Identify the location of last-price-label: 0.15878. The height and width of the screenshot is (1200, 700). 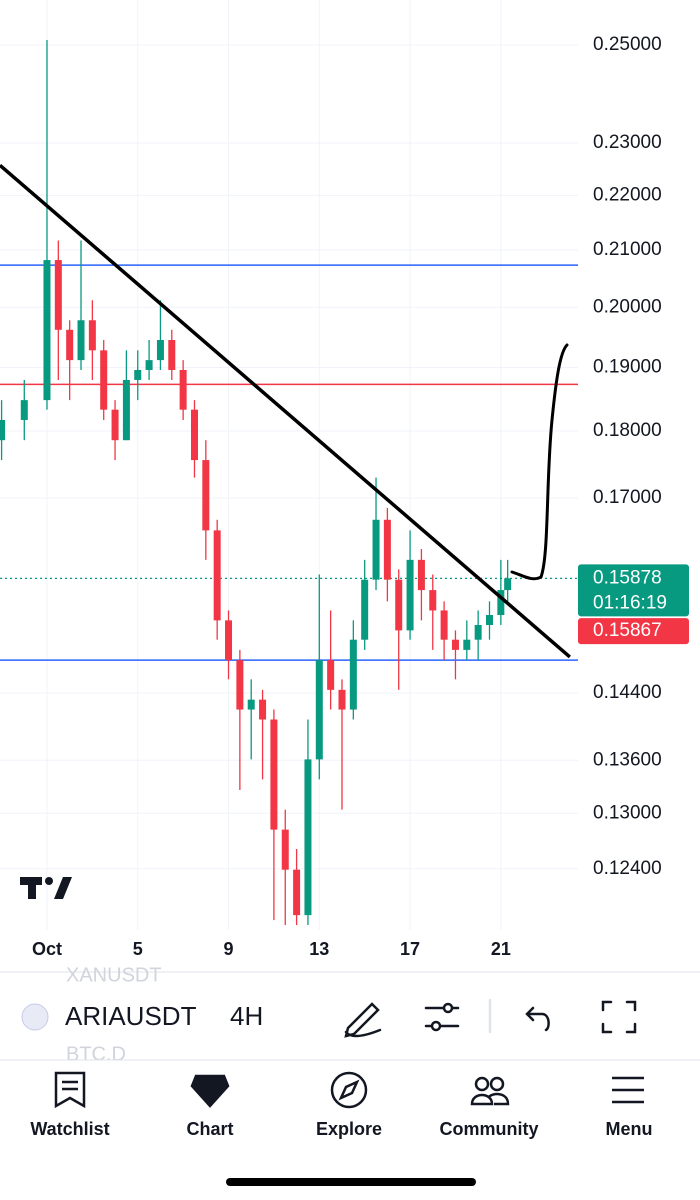
(627, 577).